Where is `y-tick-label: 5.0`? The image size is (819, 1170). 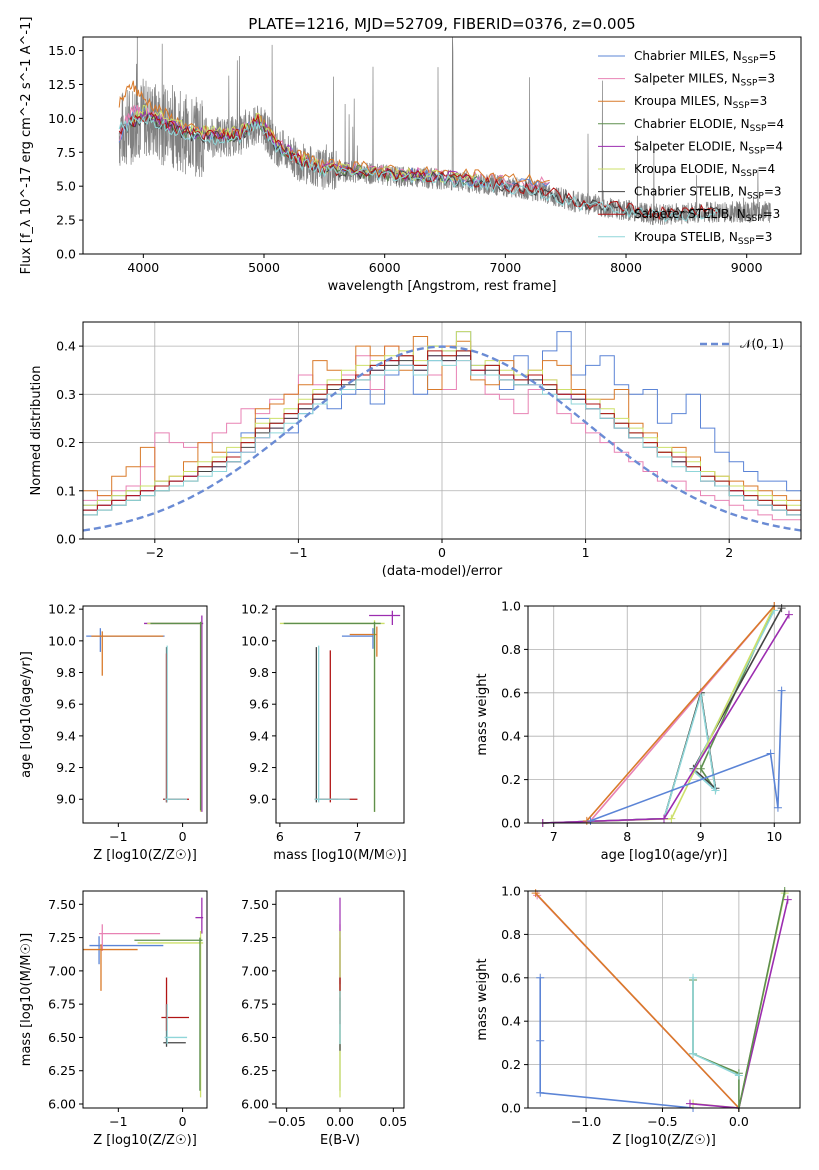 y-tick-label: 5.0 is located at coordinates (66, 186).